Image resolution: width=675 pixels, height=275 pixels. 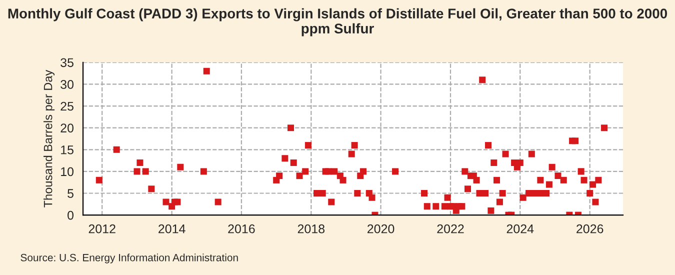 What do you see at coordinates (520, 229) in the screenshot?
I see `x-tick-label: 2024` at bounding box center [520, 229].